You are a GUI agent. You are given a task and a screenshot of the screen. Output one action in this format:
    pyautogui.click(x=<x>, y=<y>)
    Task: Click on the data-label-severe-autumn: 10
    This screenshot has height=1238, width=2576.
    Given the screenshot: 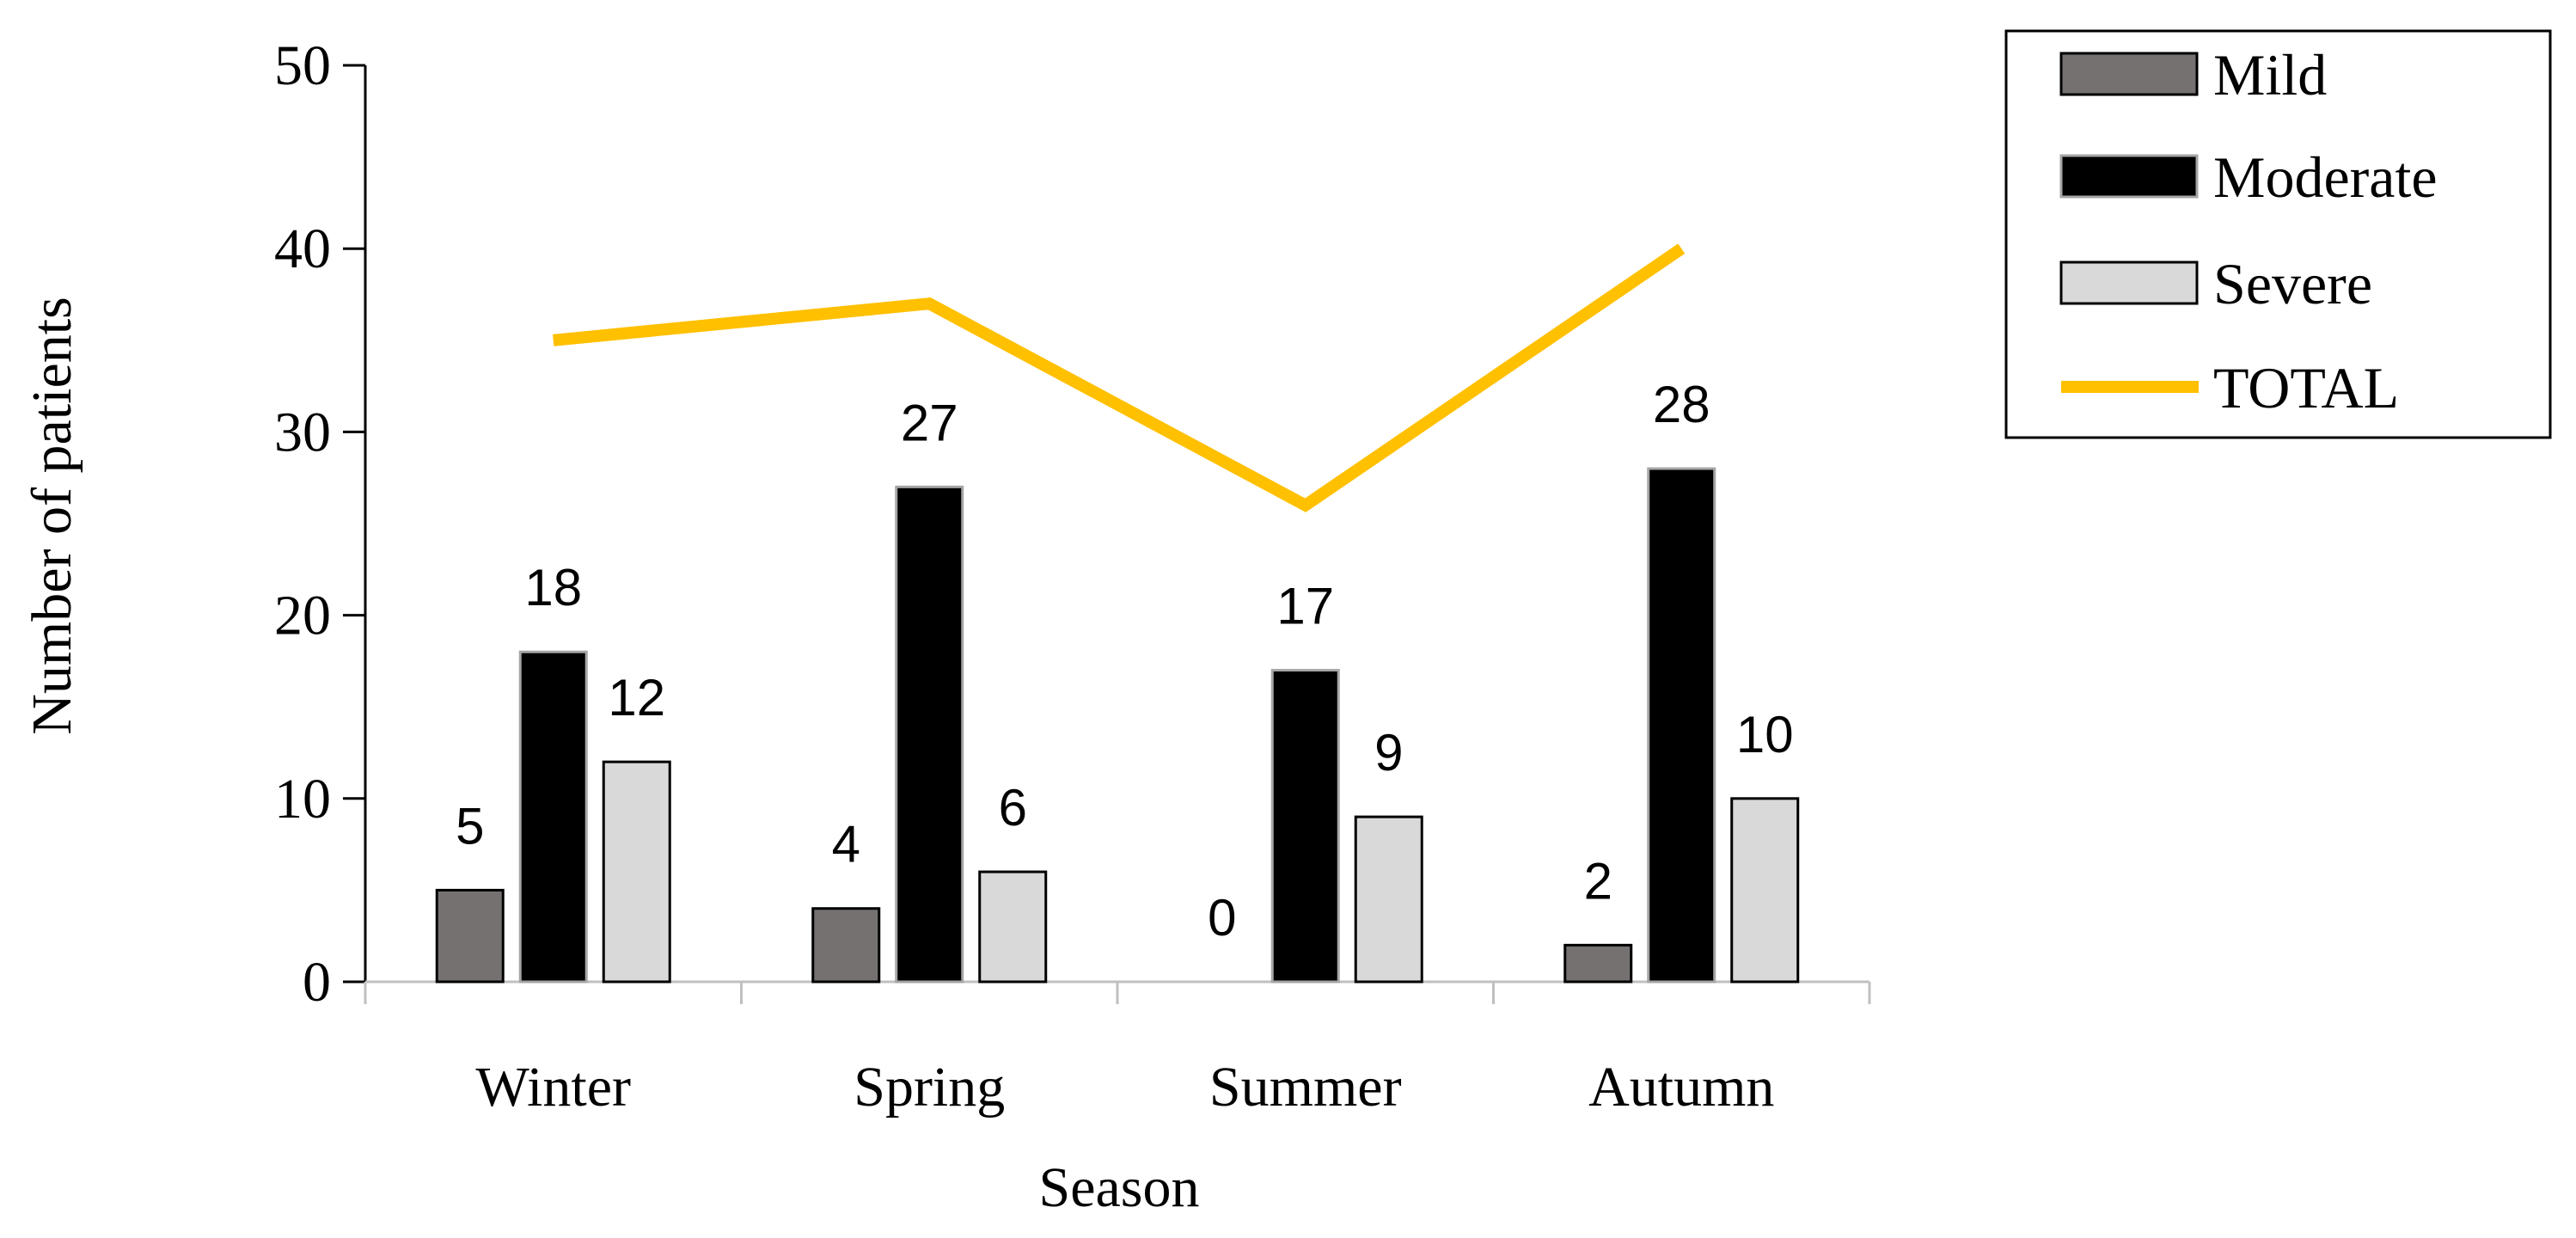 What is the action you would take?
    pyautogui.click(x=1765, y=735)
    